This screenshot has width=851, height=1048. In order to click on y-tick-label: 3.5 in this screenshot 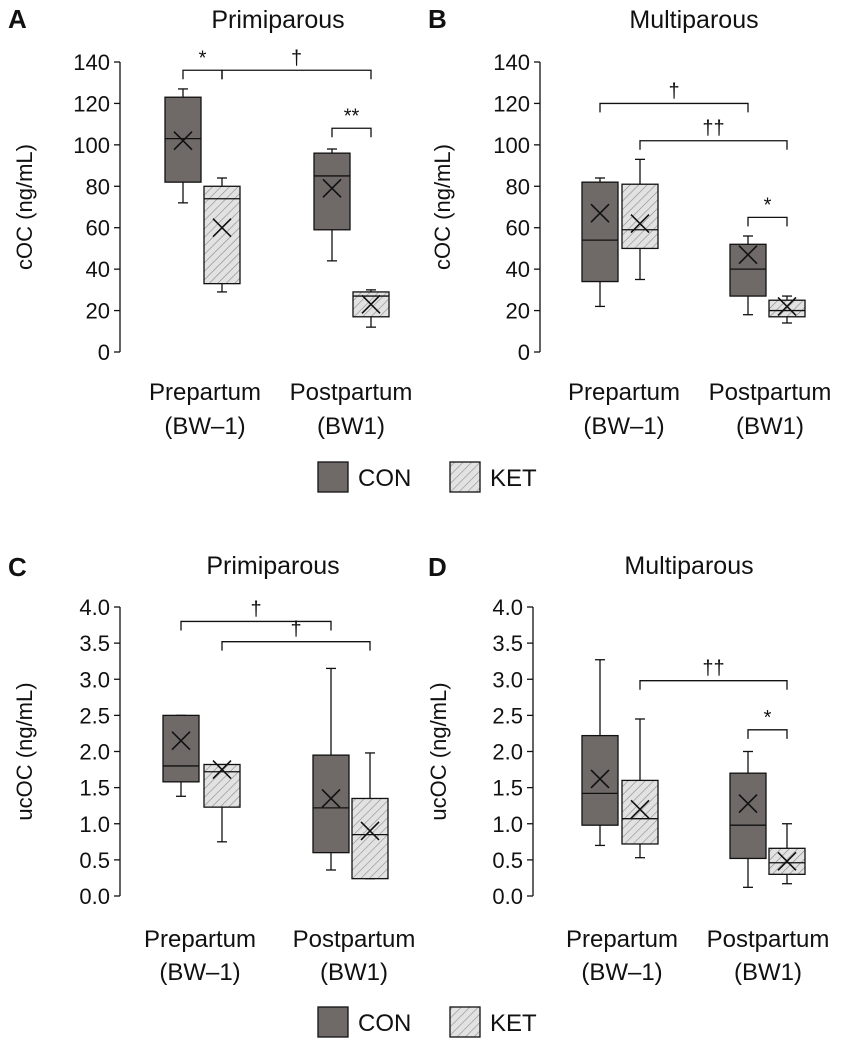, I will do `click(94, 643)`.